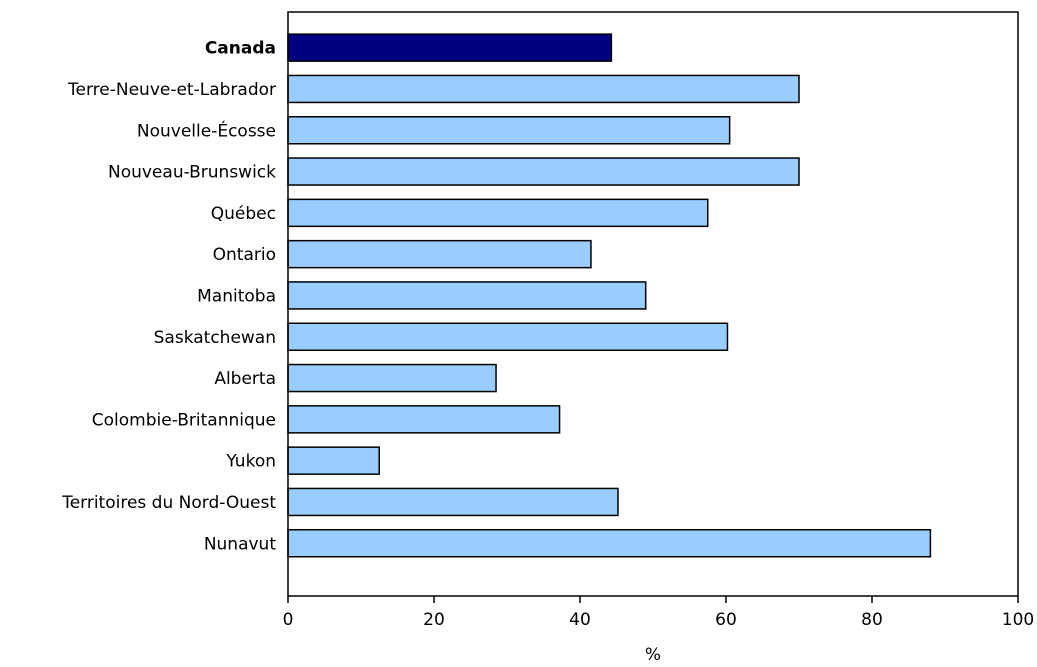 The width and height of the screenshot is (1037, 667). Describe the element at coordinates (872, 620) in the screenshot. I see `x-tick-label-80: 80` at that location.